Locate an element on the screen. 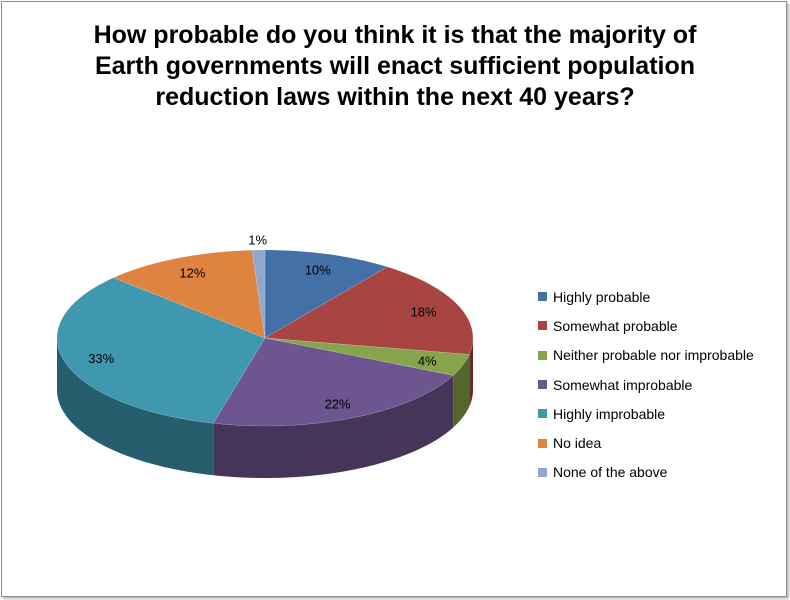  legend-label: Neither probable nor improbable is located at coordinates (653, 355).